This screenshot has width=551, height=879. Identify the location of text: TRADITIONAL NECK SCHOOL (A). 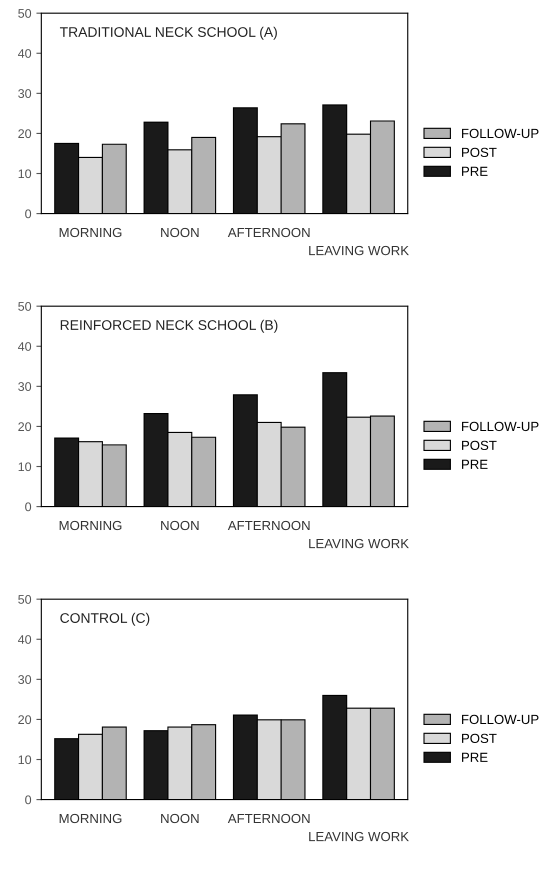
(168, 33).